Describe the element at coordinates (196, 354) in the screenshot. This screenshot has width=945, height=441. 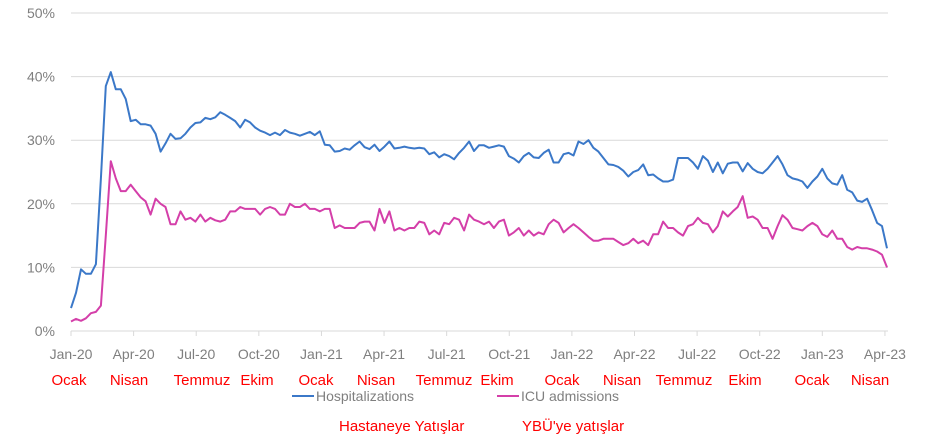
I see `x-tick-label: Jul-20` at that location.